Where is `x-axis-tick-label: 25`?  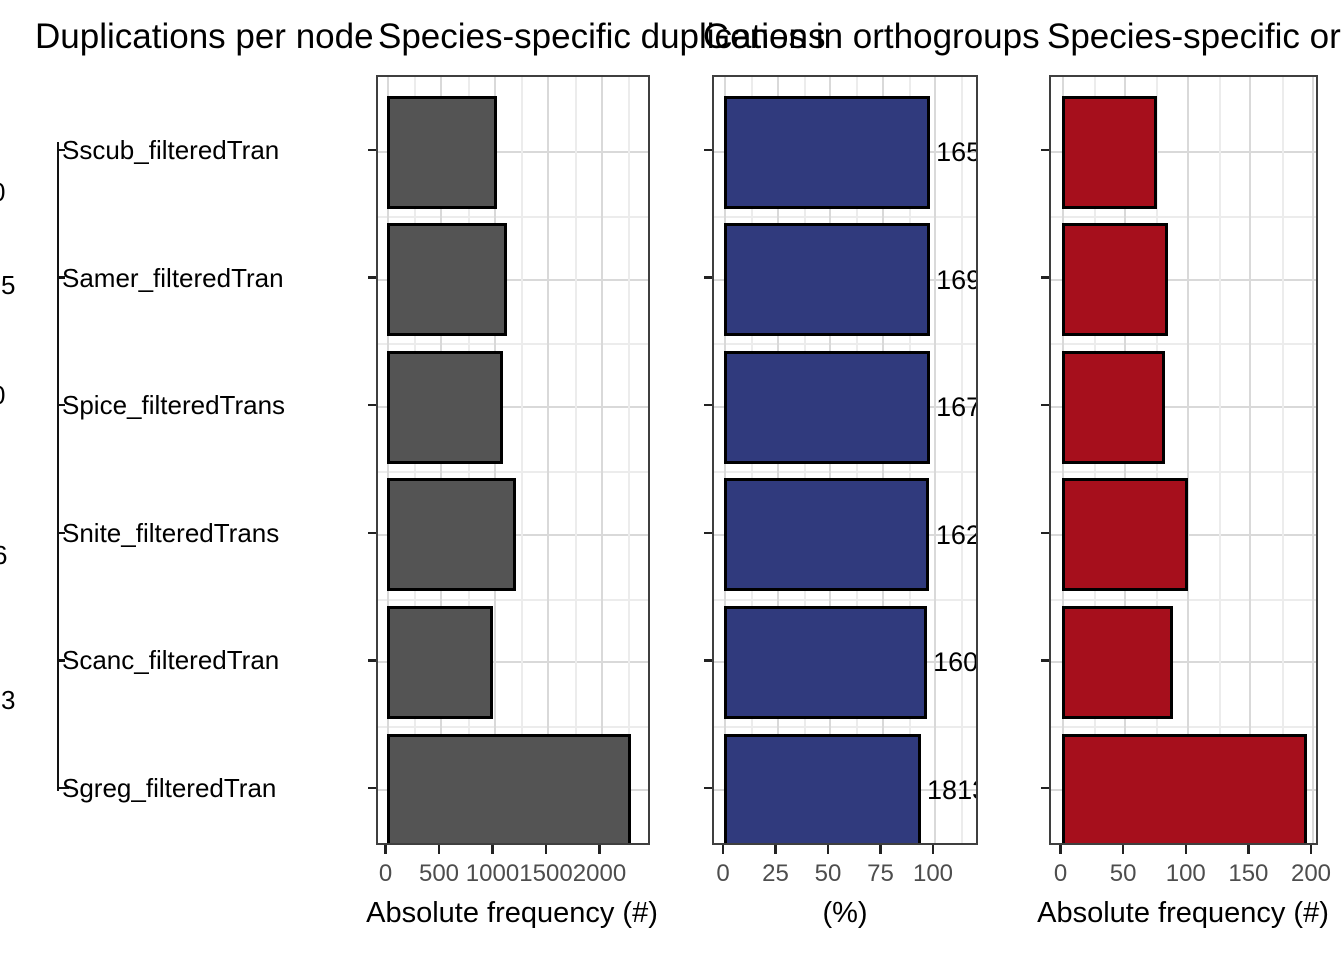 x-axis-tick-label: 25 is located at coordinates (775, 873).